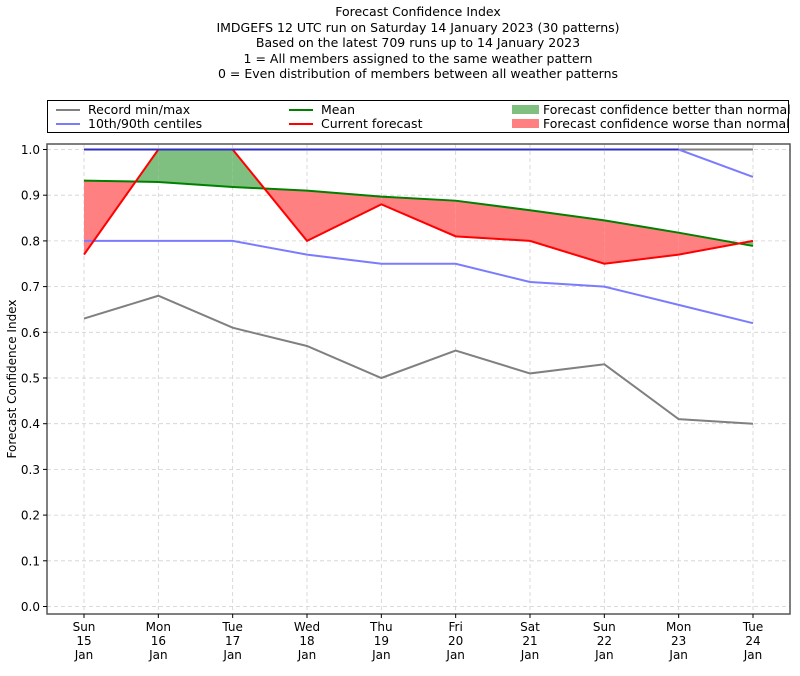 The height and width of the screenshot is (676, 800). Describe the element at coordinates (30, 333) in the screenshot. I see `y-tick-label: 0.6` at that location.